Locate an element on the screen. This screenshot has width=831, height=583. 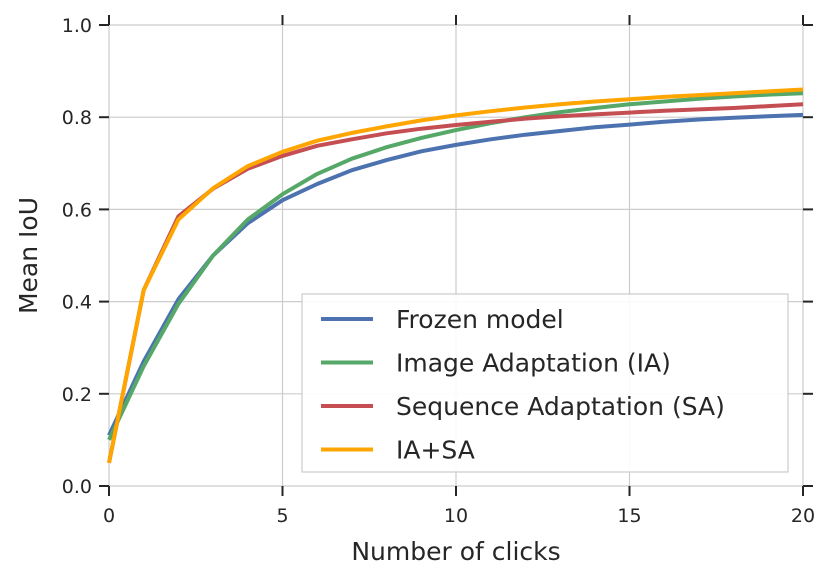
y-tick-label: 0.2 is located at coordinates (77, 395).